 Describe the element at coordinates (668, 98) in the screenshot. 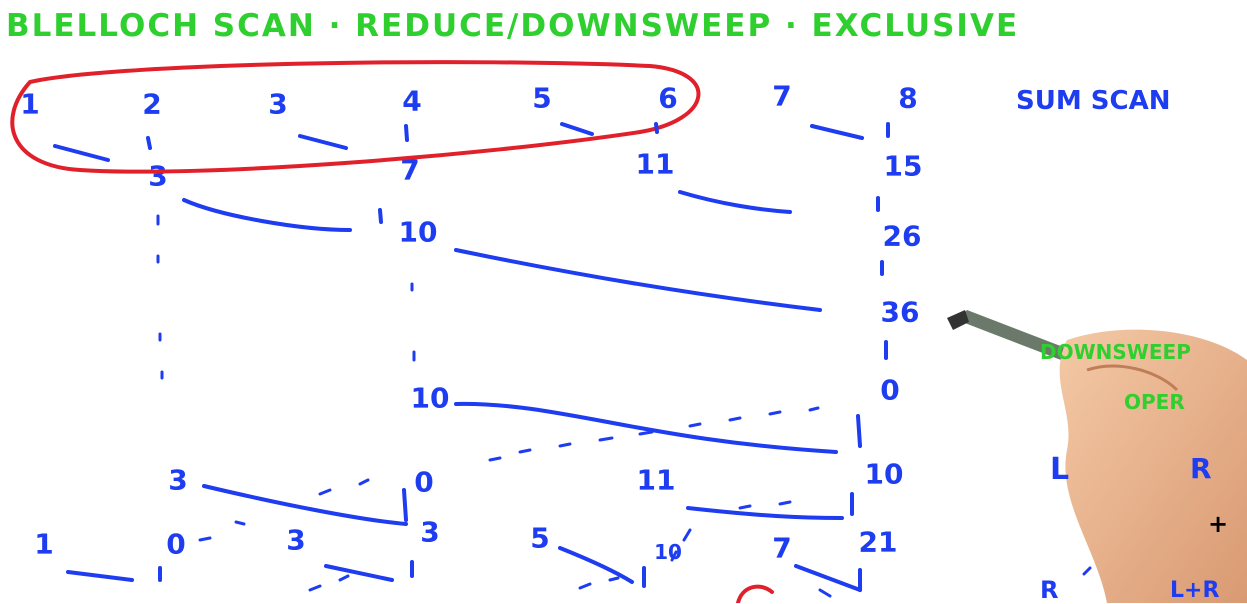

I see `input-value: 6` at that location.